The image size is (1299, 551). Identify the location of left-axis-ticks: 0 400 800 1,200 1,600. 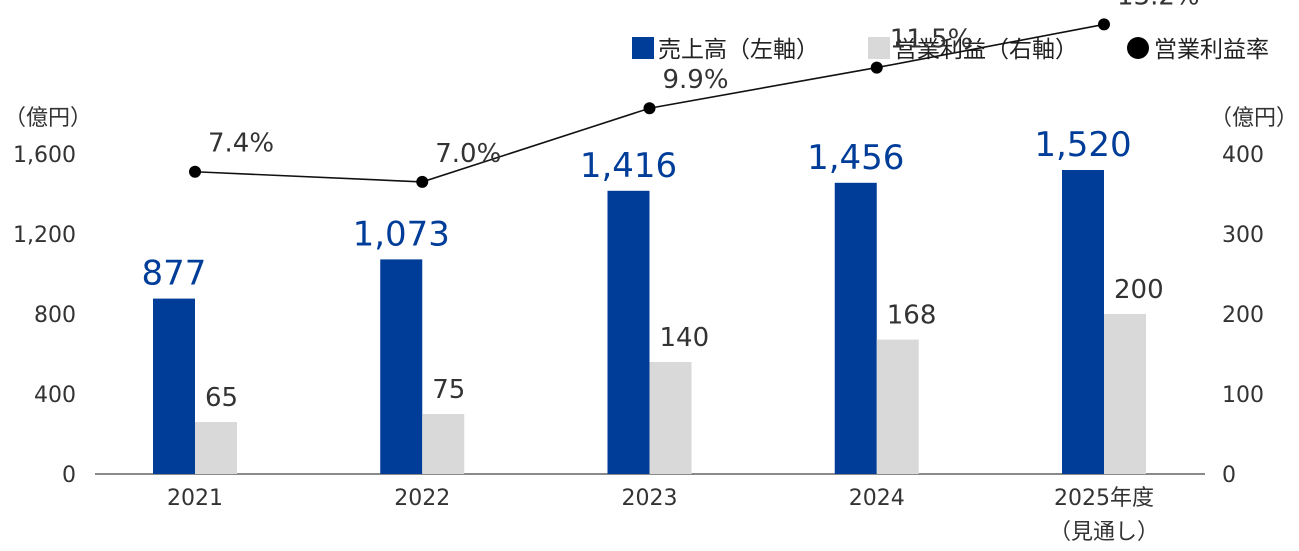
(44, 315).